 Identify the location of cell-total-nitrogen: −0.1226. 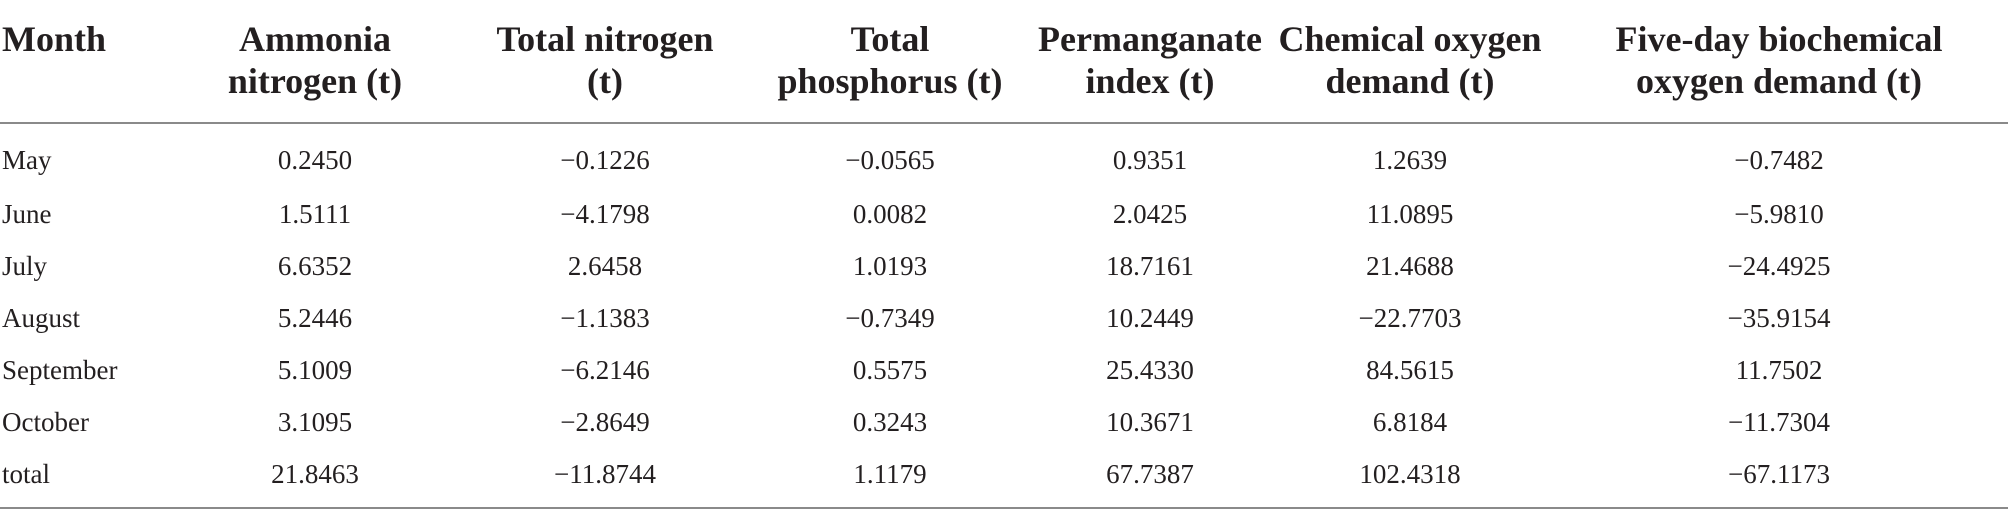
(605, 159).